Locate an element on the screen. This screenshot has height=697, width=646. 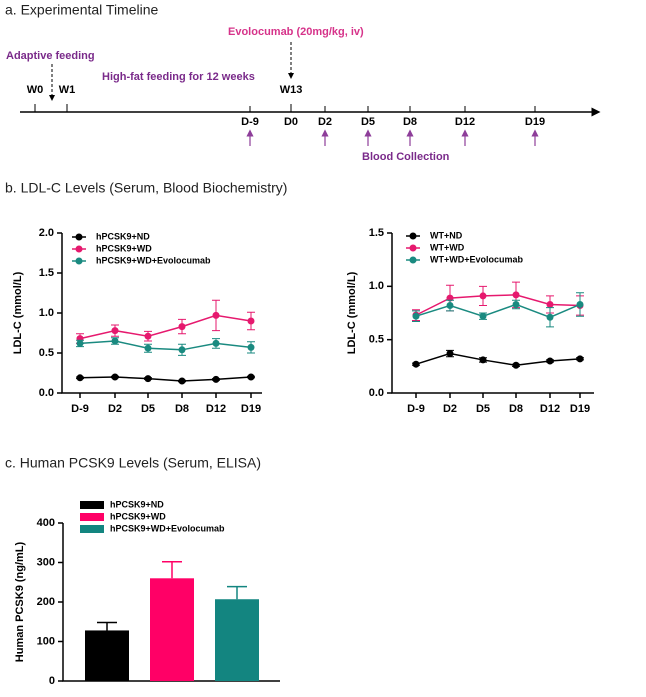
hfd-label: High-fat feeding for 12 weeks is located at coordinates (178, 77).